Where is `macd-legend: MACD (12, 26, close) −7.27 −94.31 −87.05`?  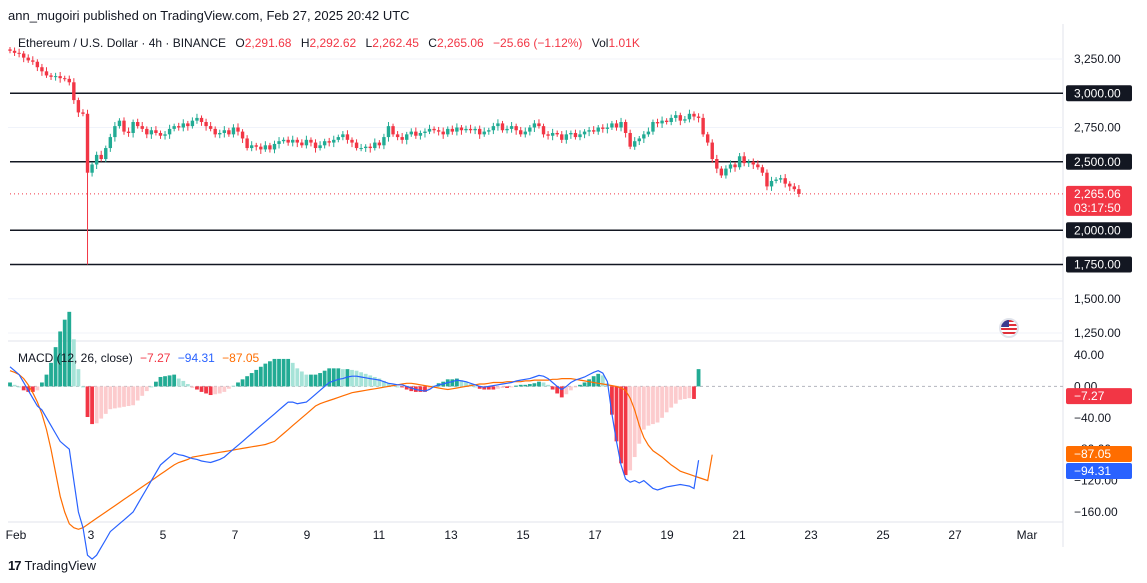 macd-legend: MACD (12, 26, close) −7.27 −94.31 −87.05 is located at coordinates (138, 358).